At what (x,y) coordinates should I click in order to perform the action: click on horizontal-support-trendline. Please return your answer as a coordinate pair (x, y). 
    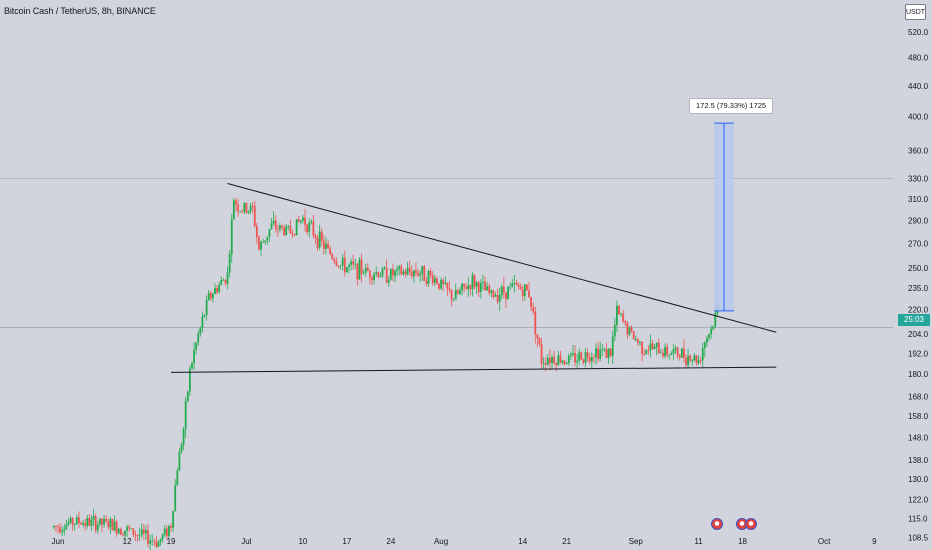
    Looking at the image, I should click on (474, 369).